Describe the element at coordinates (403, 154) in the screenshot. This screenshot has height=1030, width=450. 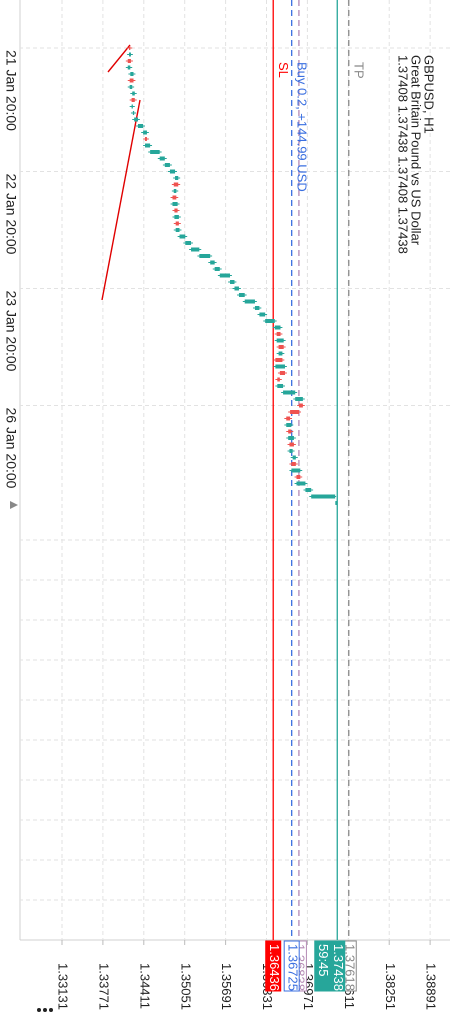
I see `ohlc-values: 1.37408 1.37438 1.37408 1.37438` at that location.